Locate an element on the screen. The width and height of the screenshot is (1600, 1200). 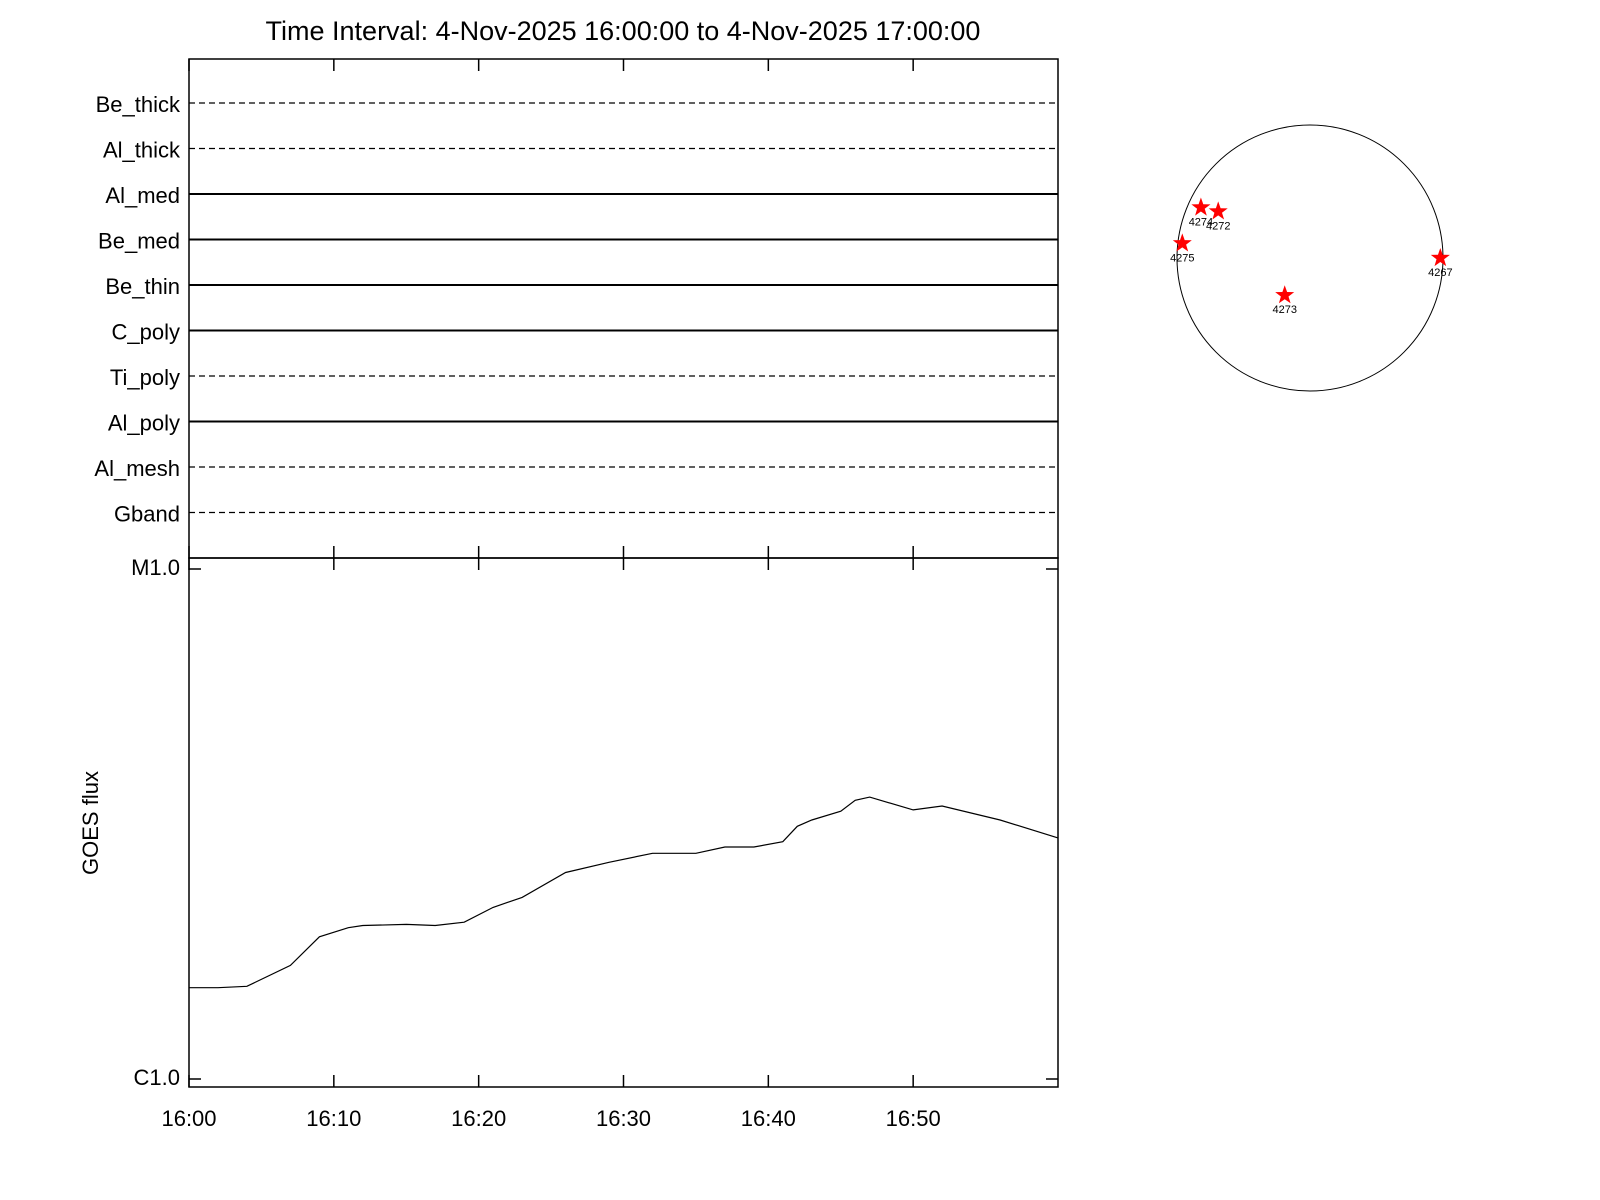
channel-label: Be_med is located at coordinates (139, 240).